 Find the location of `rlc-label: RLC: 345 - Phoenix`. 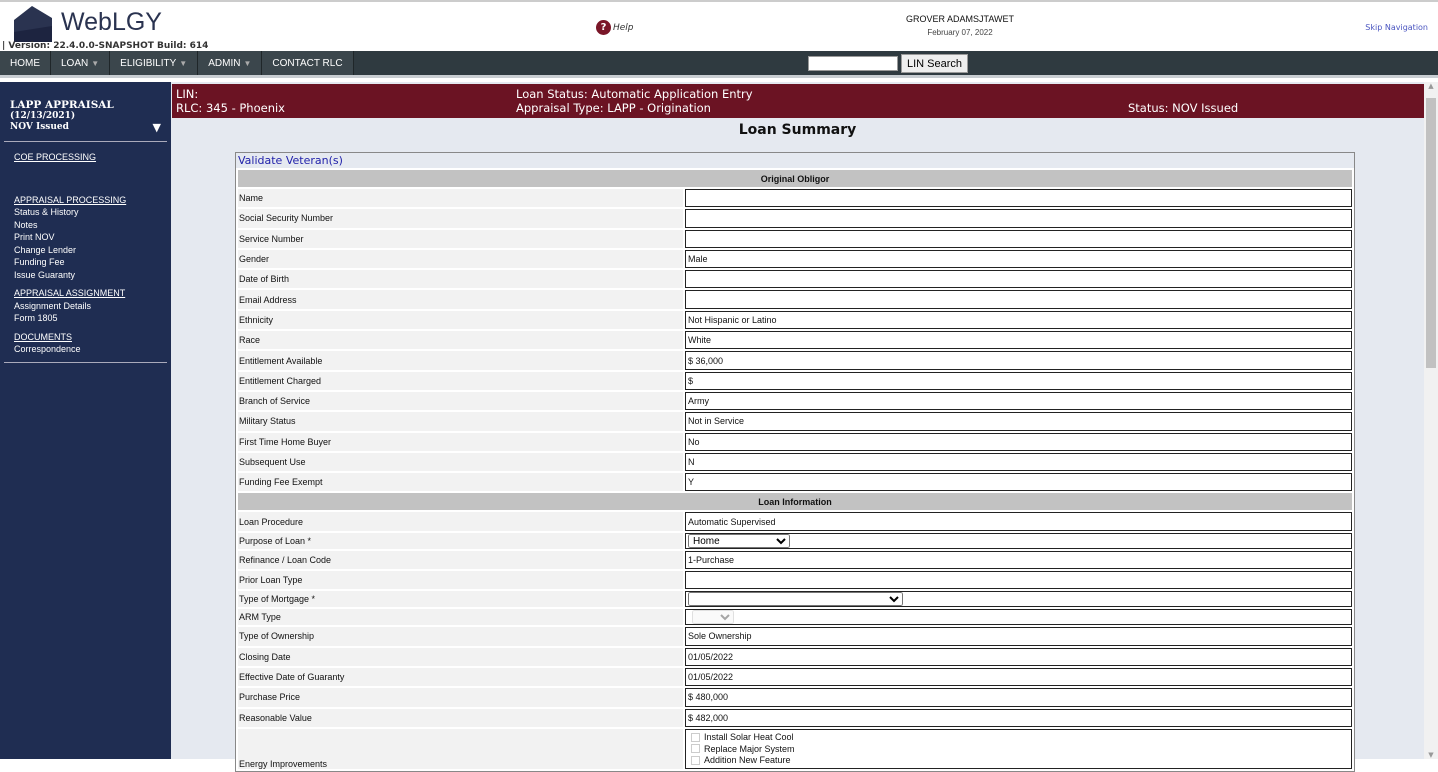

rlc-label: RLC: 345 - Phoenix is located at coordinates (230, 108).